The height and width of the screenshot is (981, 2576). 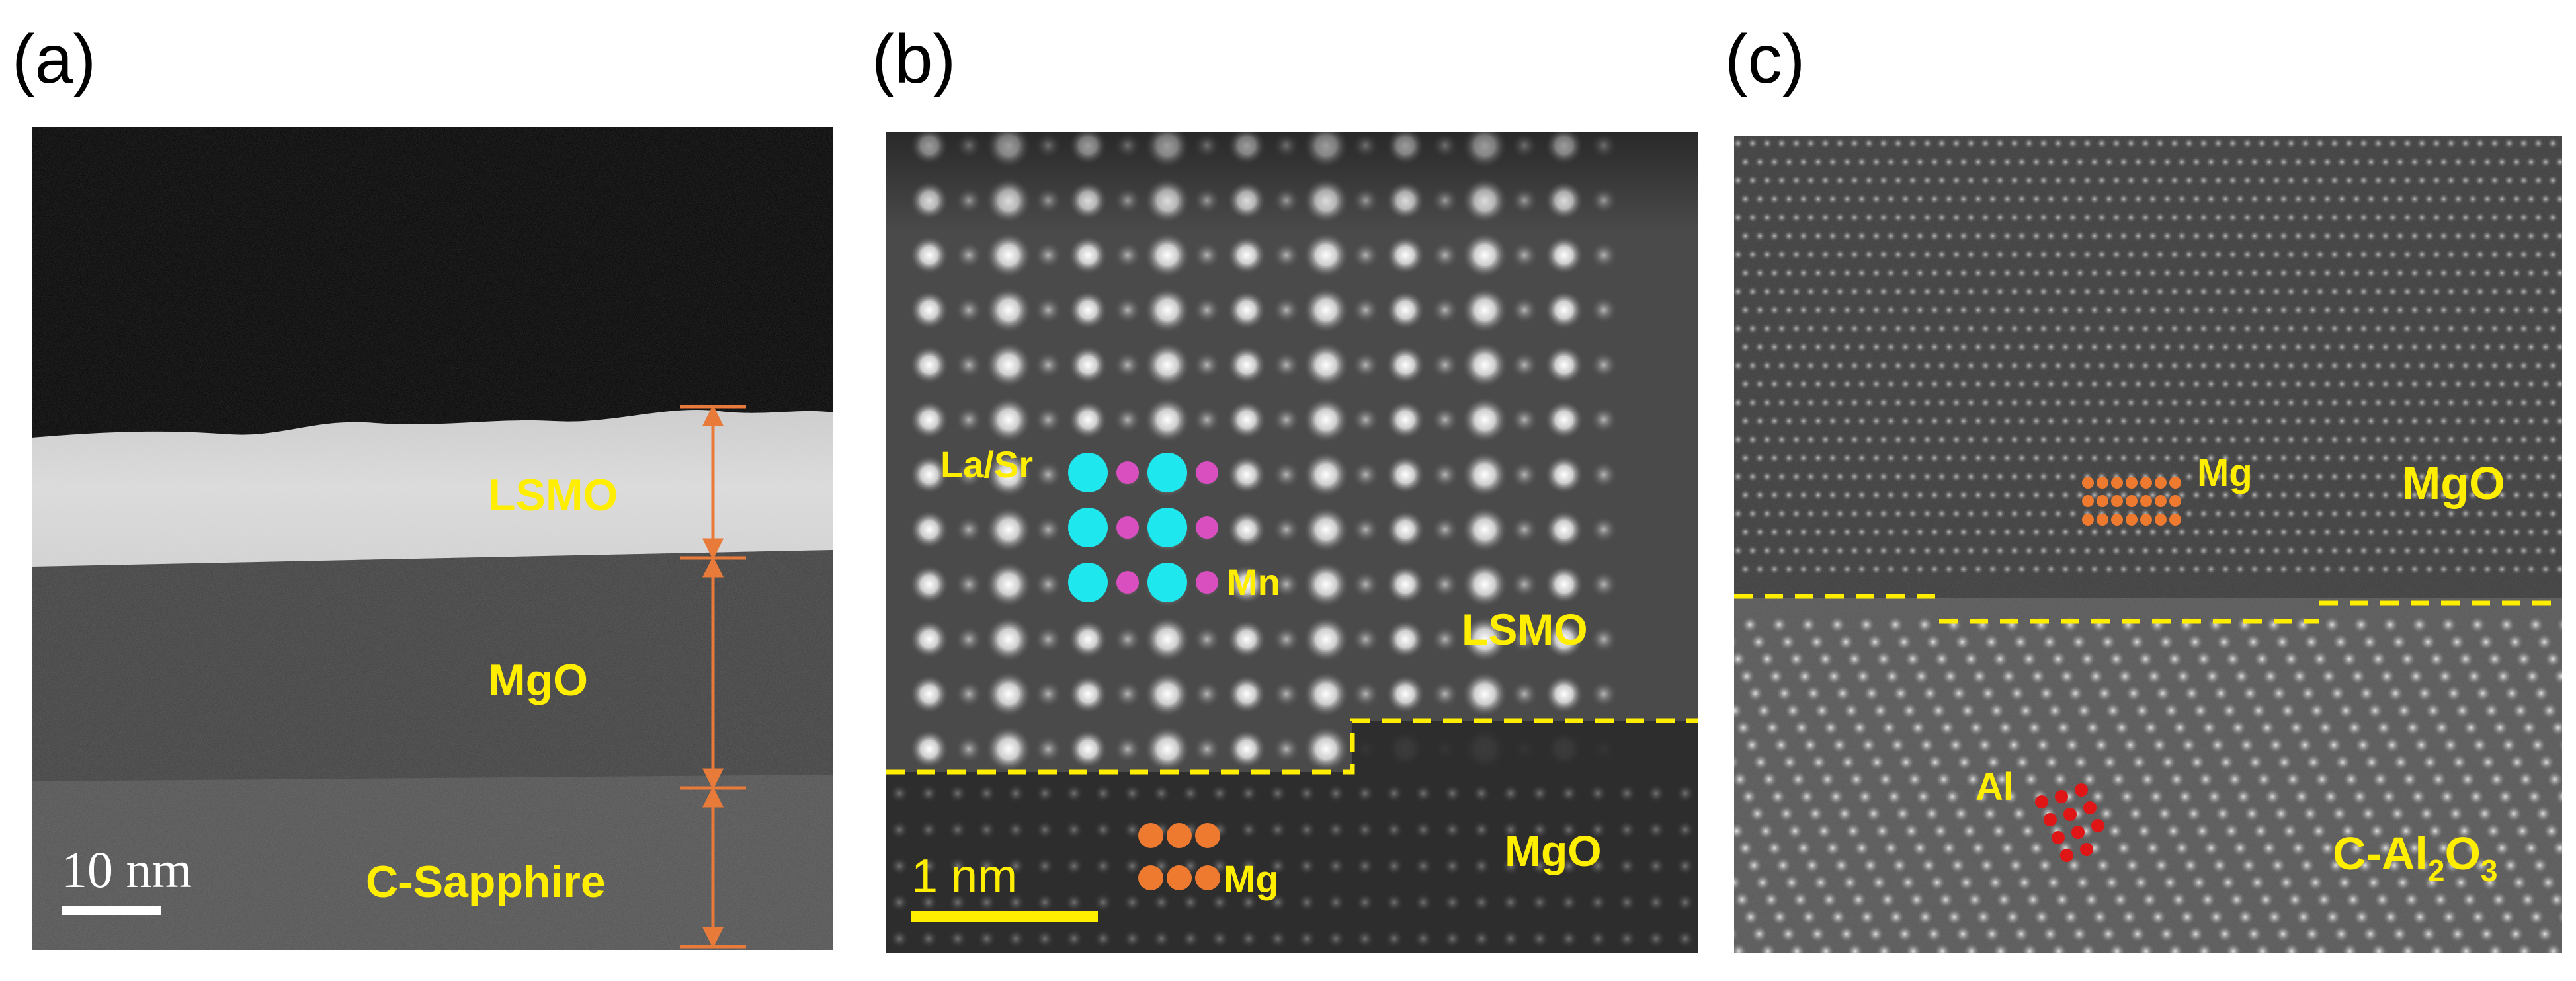 What do you see at coordinates (914, 59) in the screenshot?
I see `panel-b-tag: (b)` at bounding box center [914, 59].